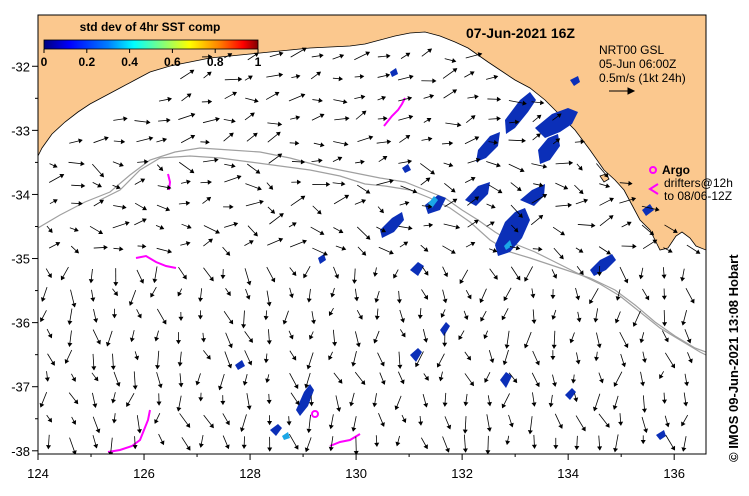 Image resolution: width=749 pixels, height=496 pixels. Describe the element at coordinates (24, 259) in the screenshot. I see `y-axis: -32 -33 -34 -35 -36 -37 -38` at that location.